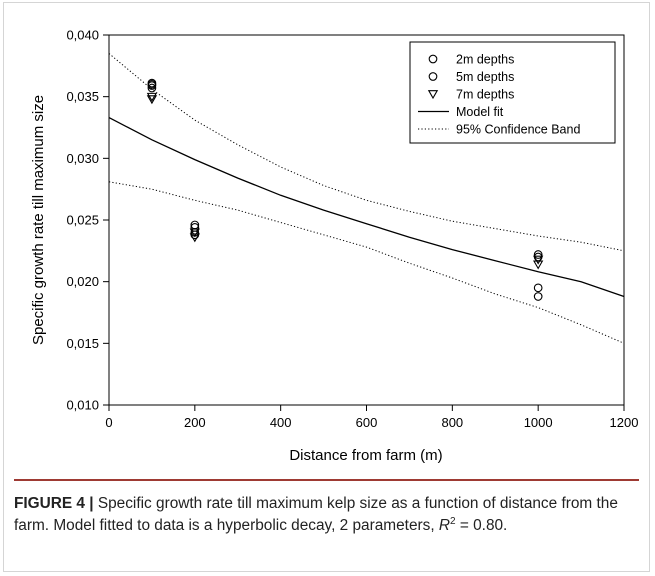 The image size is (655, 576). I want to click on legend-label: 95% Confidence Band, so click(518, 130).